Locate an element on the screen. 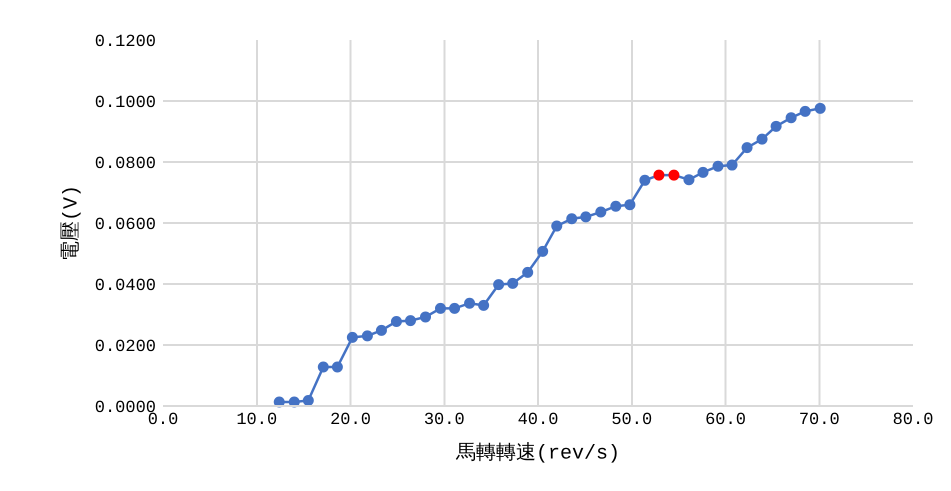 The height and width of the screenshot is (491, 951). y-tick-label: 0.0200 is located at coordinates (125, 347).